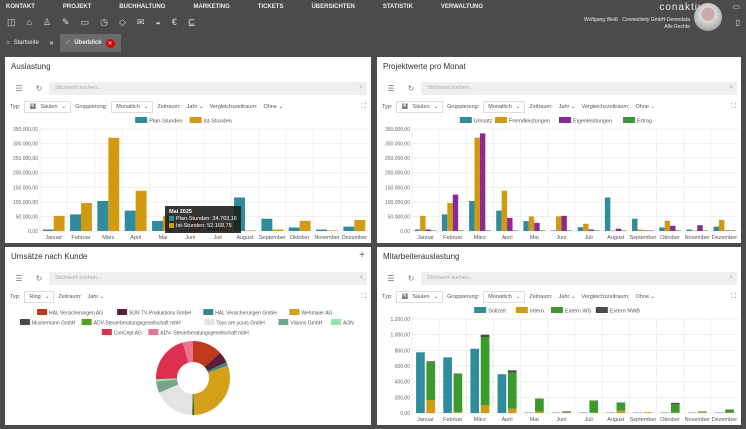 Image resolution: width=746 pixels, height=429 pixels. Describe the element at coordinates (33, 232) in the screenshot. I see `y-tick-label: 0,00` at that location.